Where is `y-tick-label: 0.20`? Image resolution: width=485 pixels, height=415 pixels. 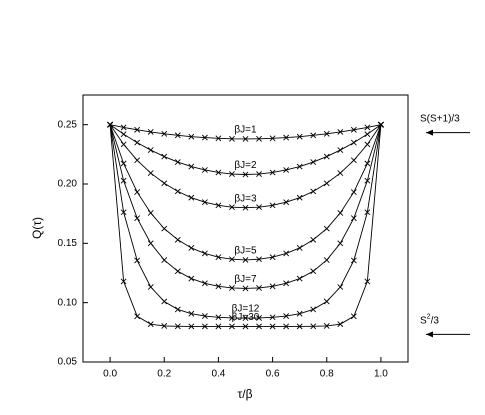
y-tick-label: 0.20 is located at coordinates (68, 184).